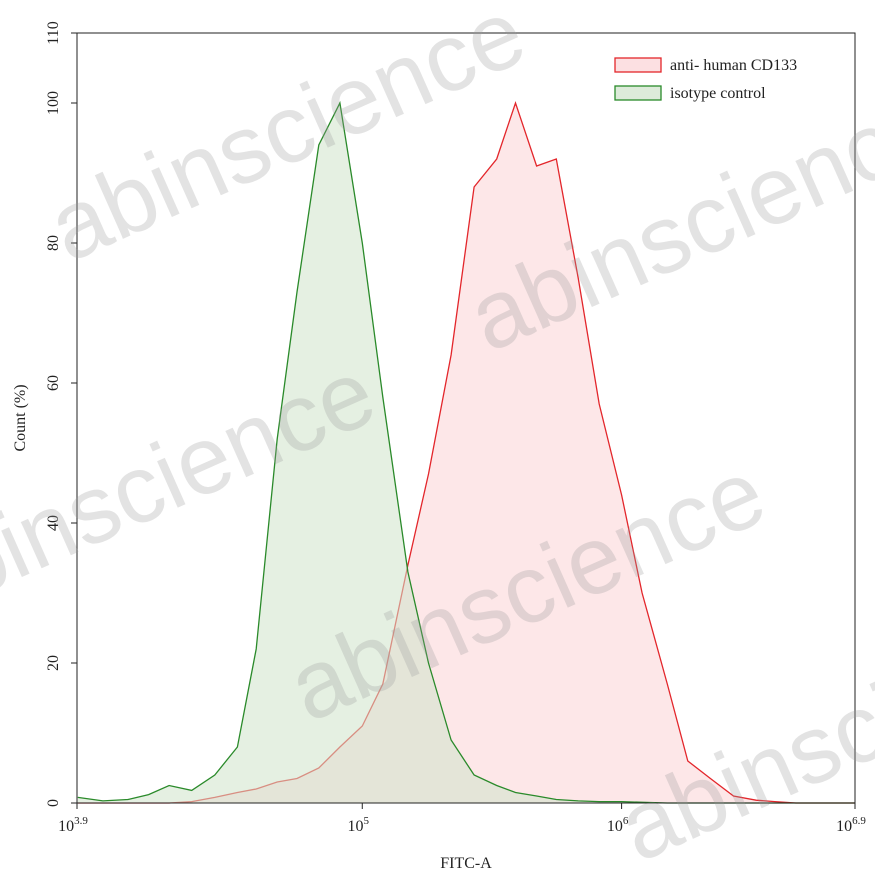  Describe the element at coordinates (53, 523) in the screenshot. I see `y-tick-label: 40` at that location.